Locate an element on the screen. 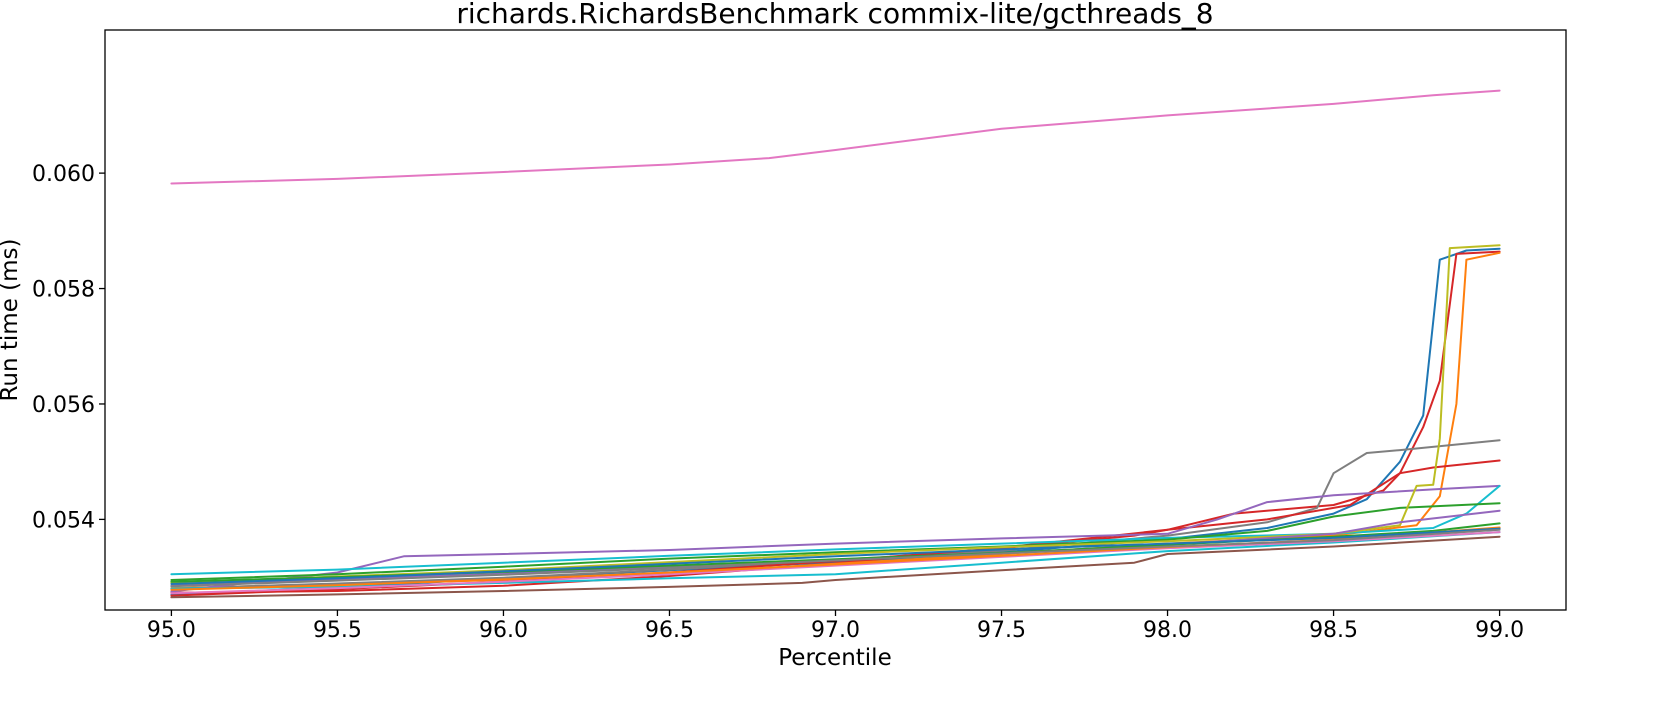  y-tick-label: 0.054 is located at coordinates (63, 520).